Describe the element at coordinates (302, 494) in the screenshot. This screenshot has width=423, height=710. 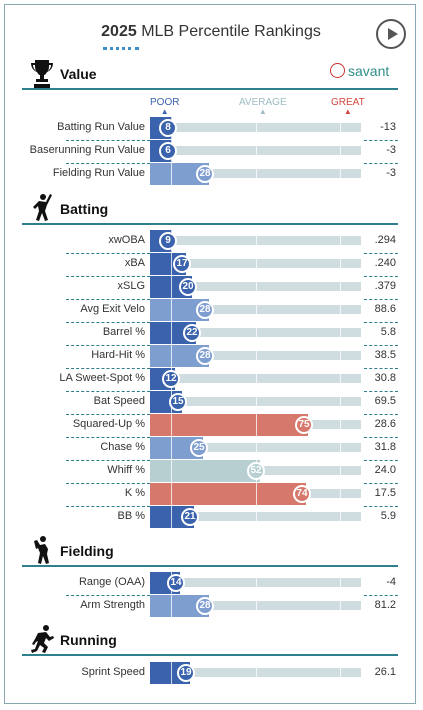
I see `percentile-badge: 74` at that location.